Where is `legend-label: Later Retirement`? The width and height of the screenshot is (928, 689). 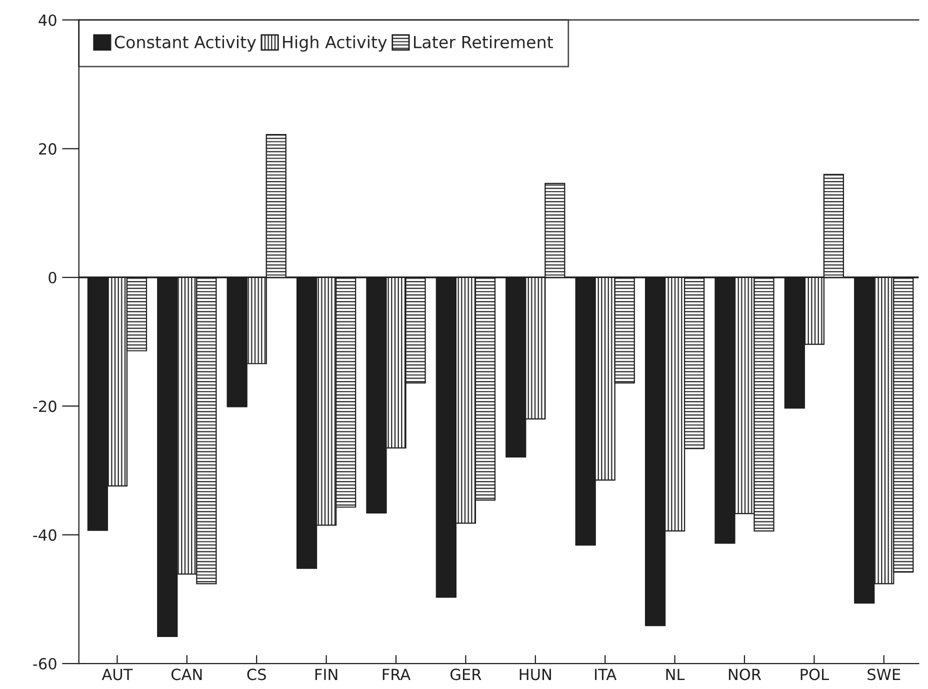 legend-label: Later Retirement is located at coordinates (483, 41).